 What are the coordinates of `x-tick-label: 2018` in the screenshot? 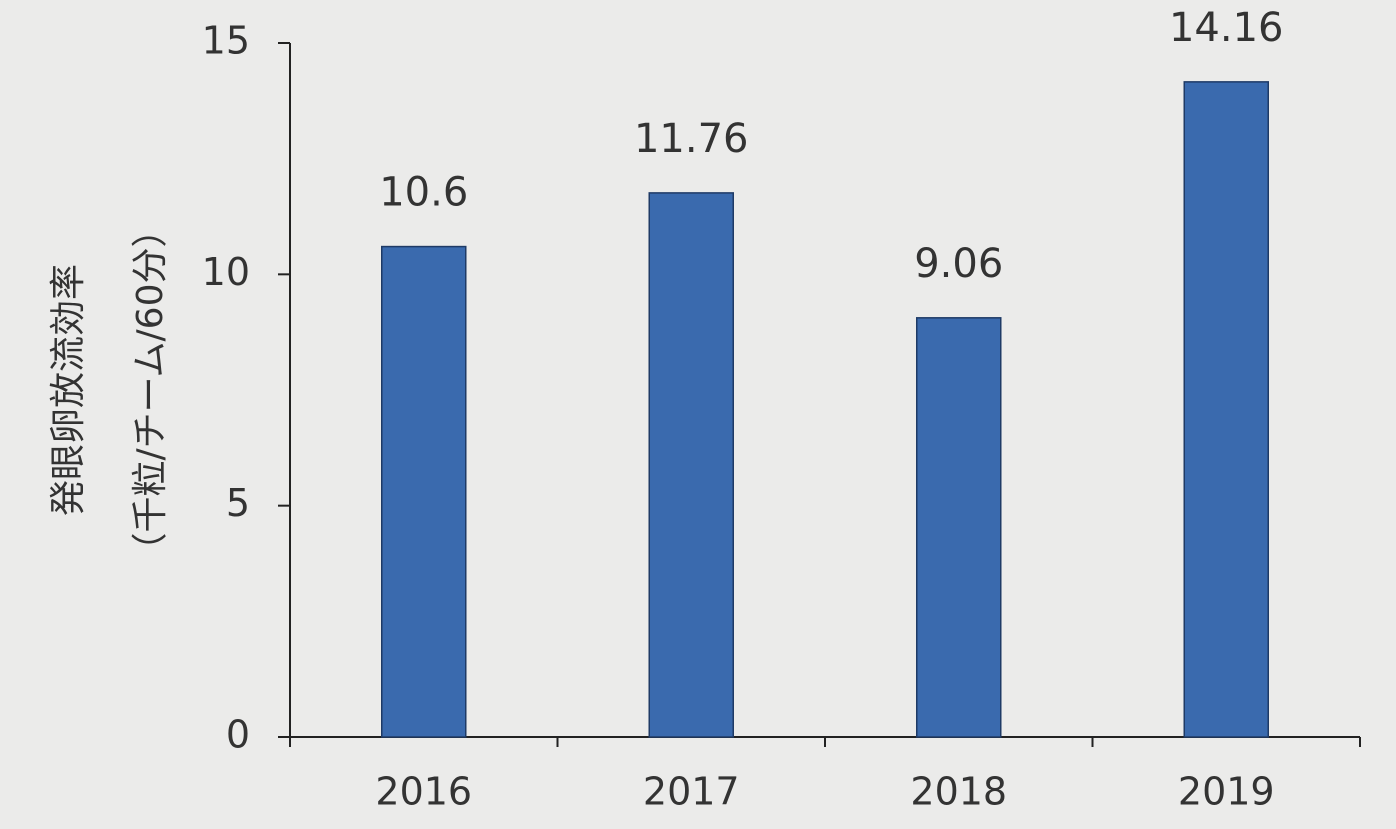 It's located at (958, 792).